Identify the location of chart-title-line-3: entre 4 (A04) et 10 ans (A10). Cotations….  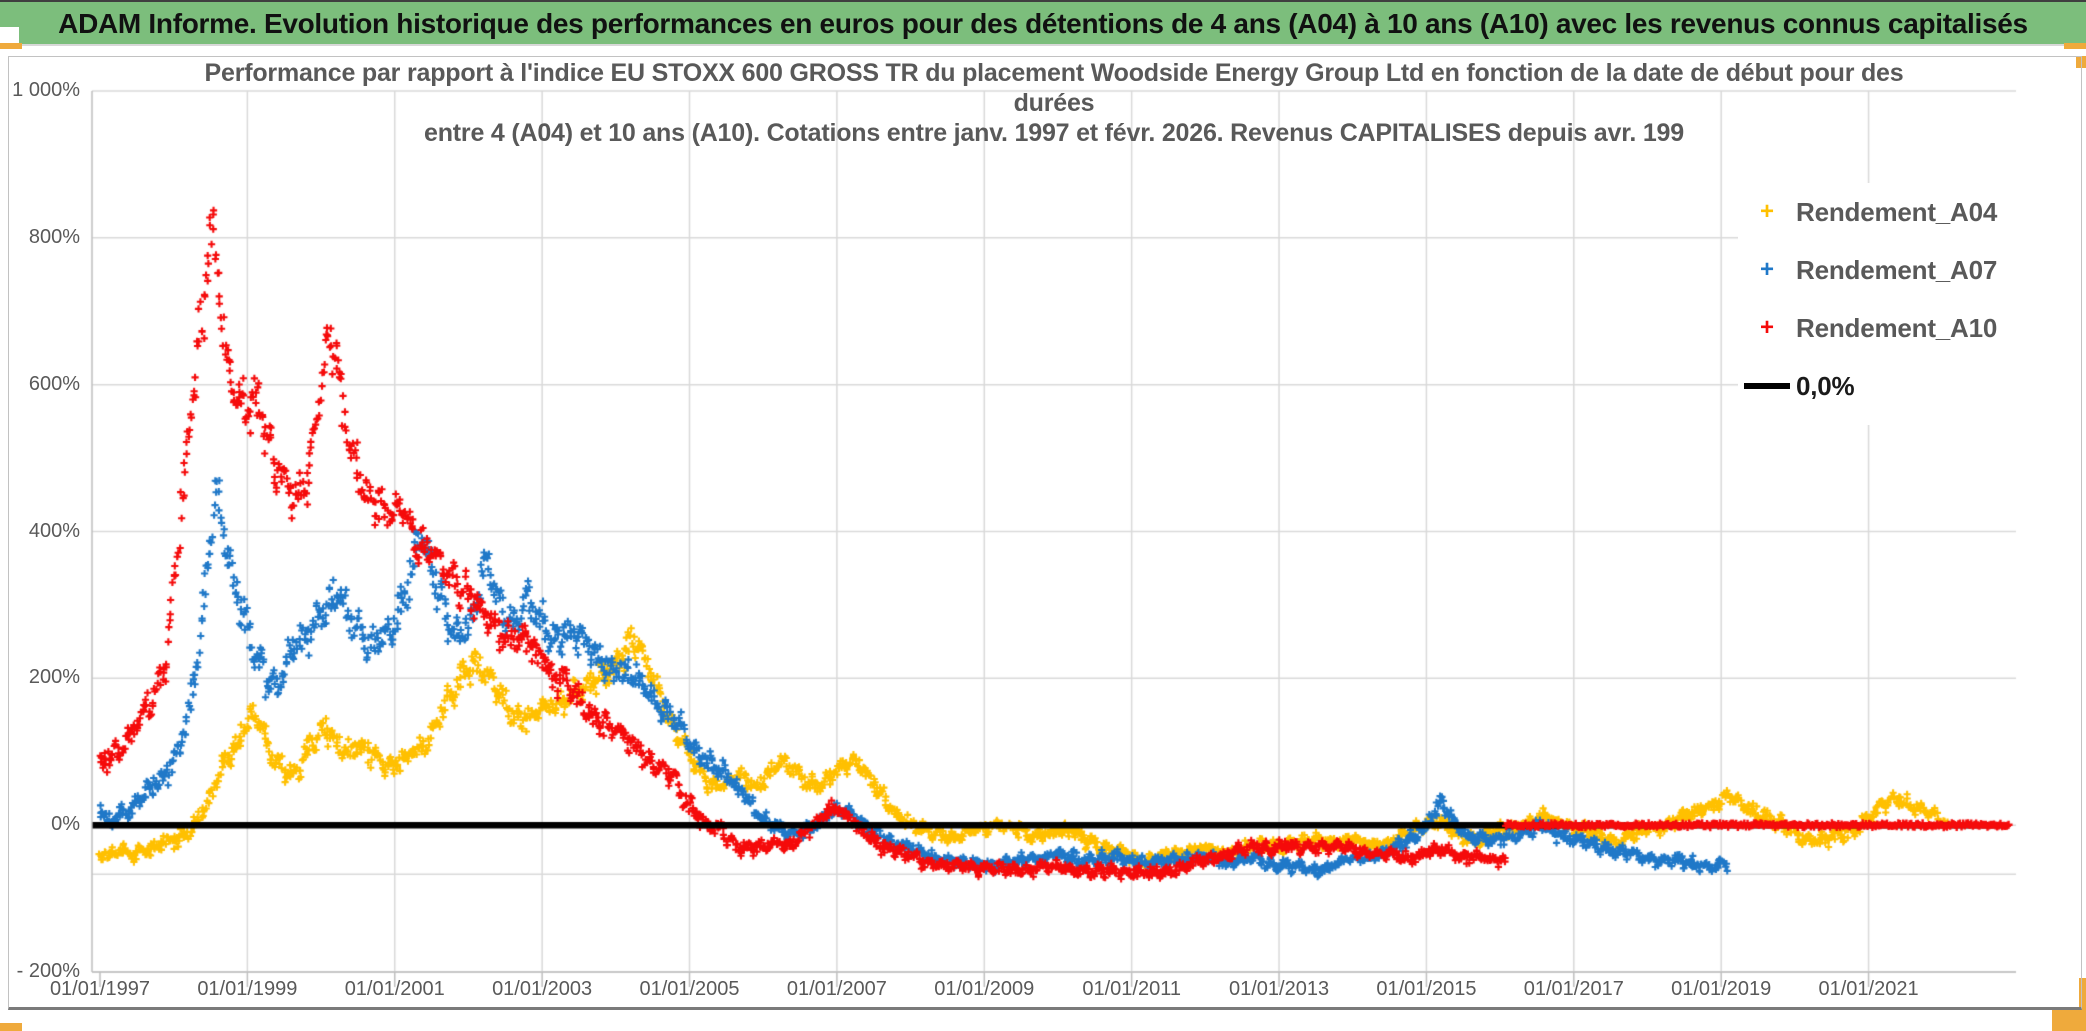
(1054, 133).